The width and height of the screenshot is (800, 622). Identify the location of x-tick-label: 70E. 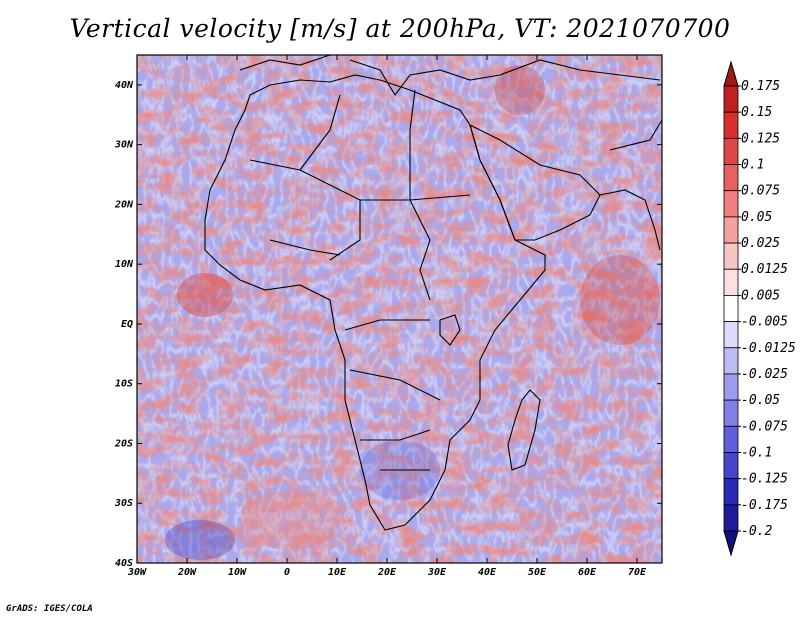
(637, 572).